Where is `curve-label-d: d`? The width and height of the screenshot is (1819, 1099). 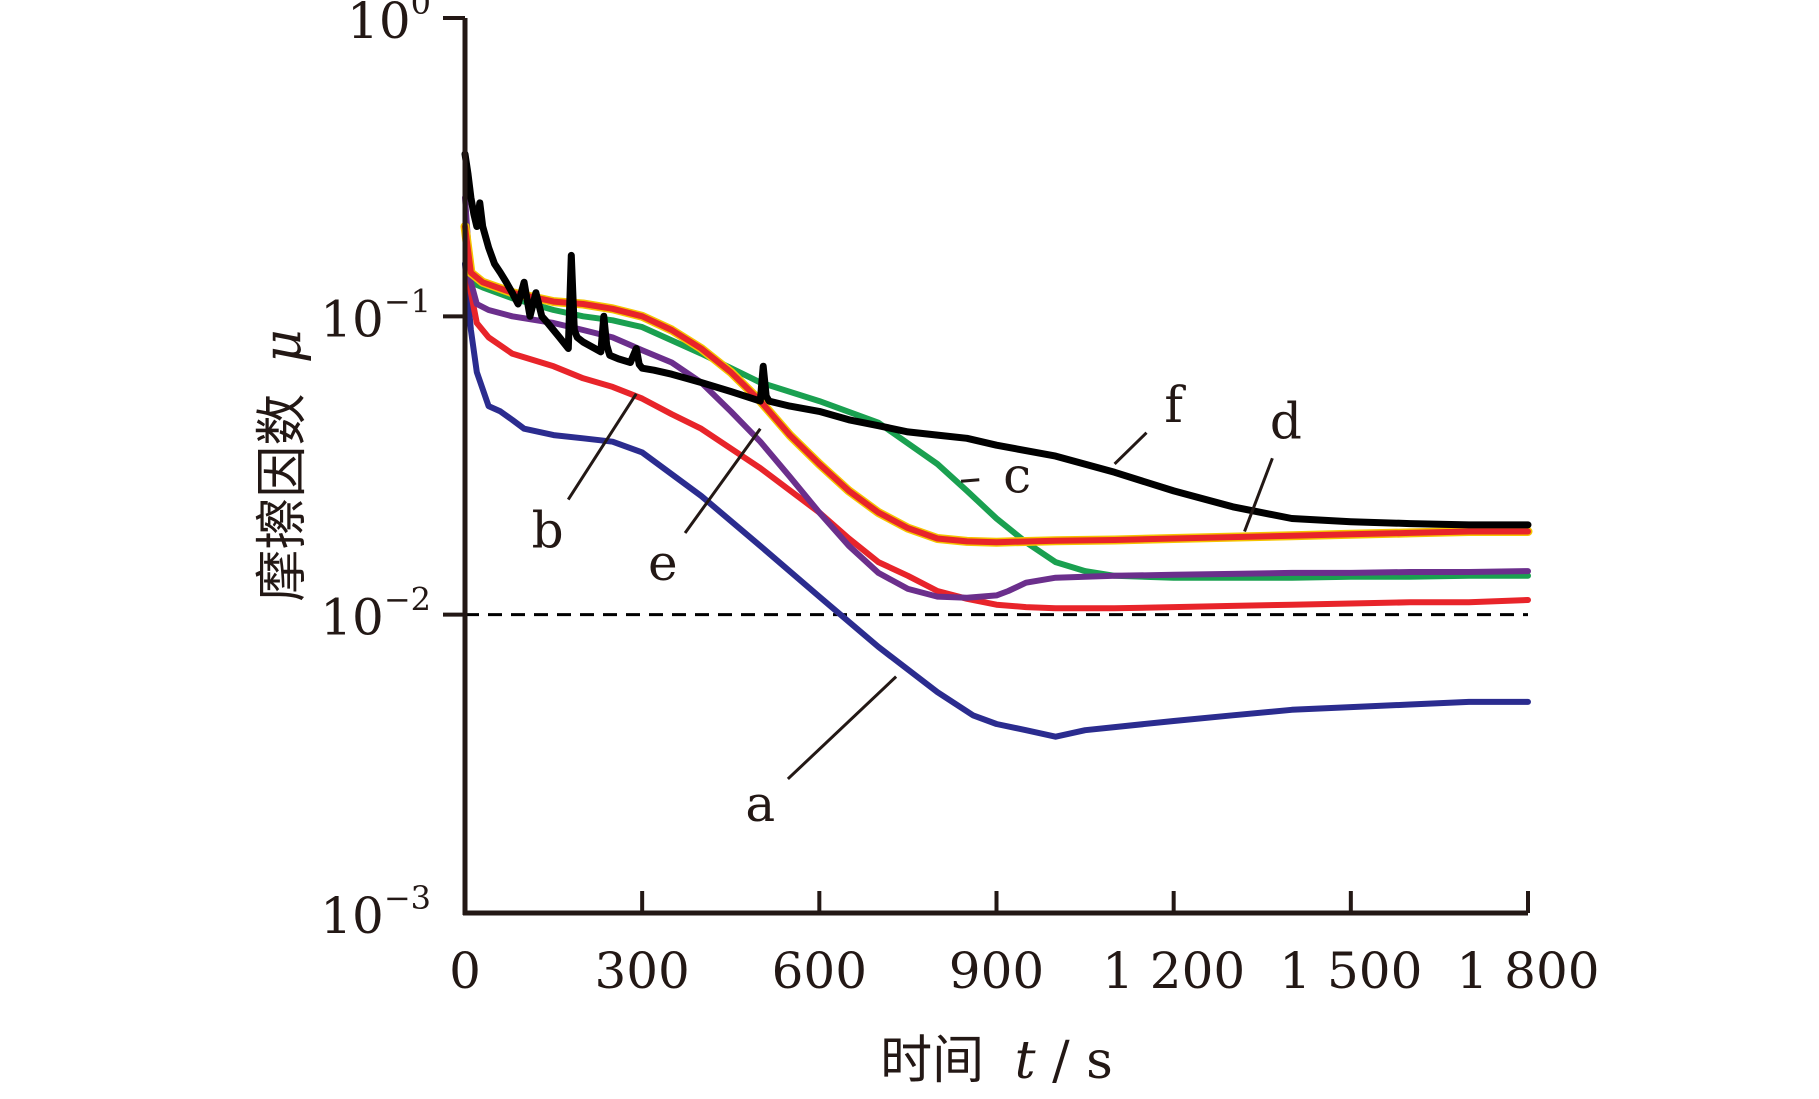
curve-label-d: d is located at coordinates (1286, 422).